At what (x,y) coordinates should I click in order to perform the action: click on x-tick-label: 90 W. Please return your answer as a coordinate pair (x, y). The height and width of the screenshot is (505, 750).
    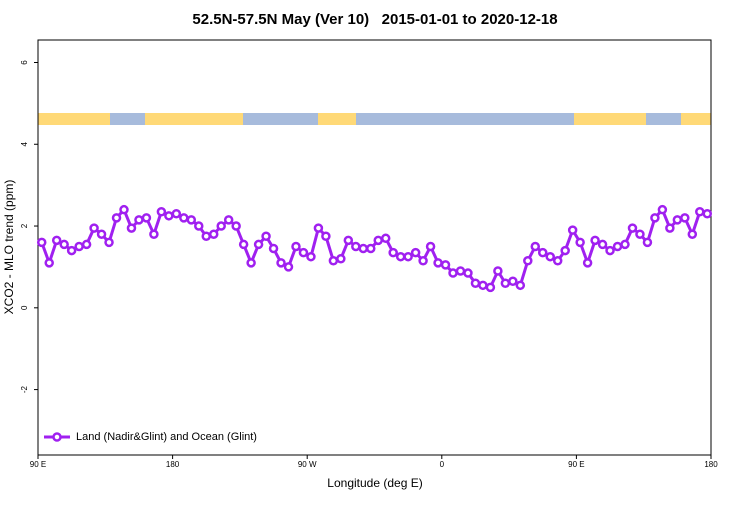
    Looking at the image, I should click on (307, 464).